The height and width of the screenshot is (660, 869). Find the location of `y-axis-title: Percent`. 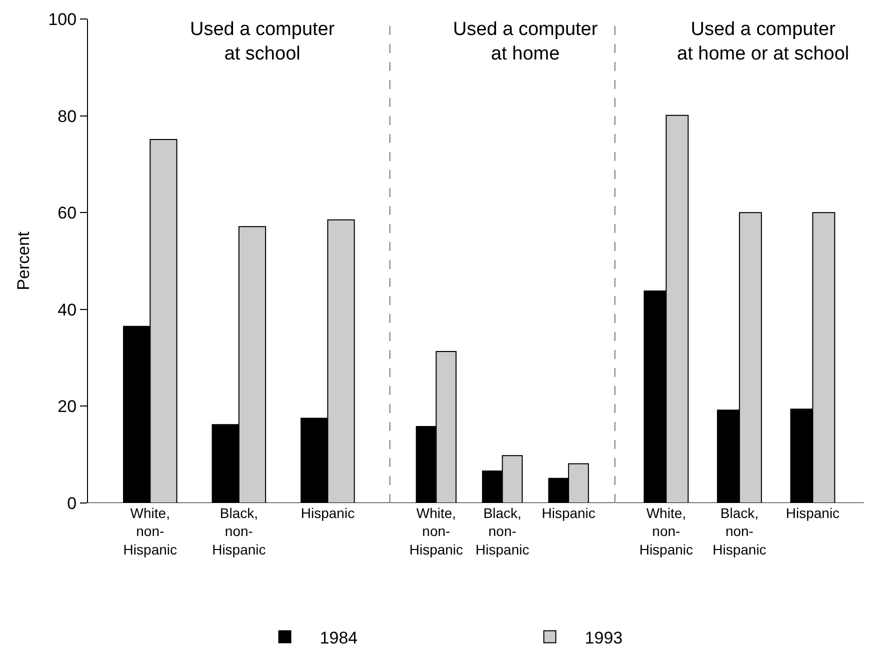

y-axis-title: Percent is located at coordinates (23, 260).